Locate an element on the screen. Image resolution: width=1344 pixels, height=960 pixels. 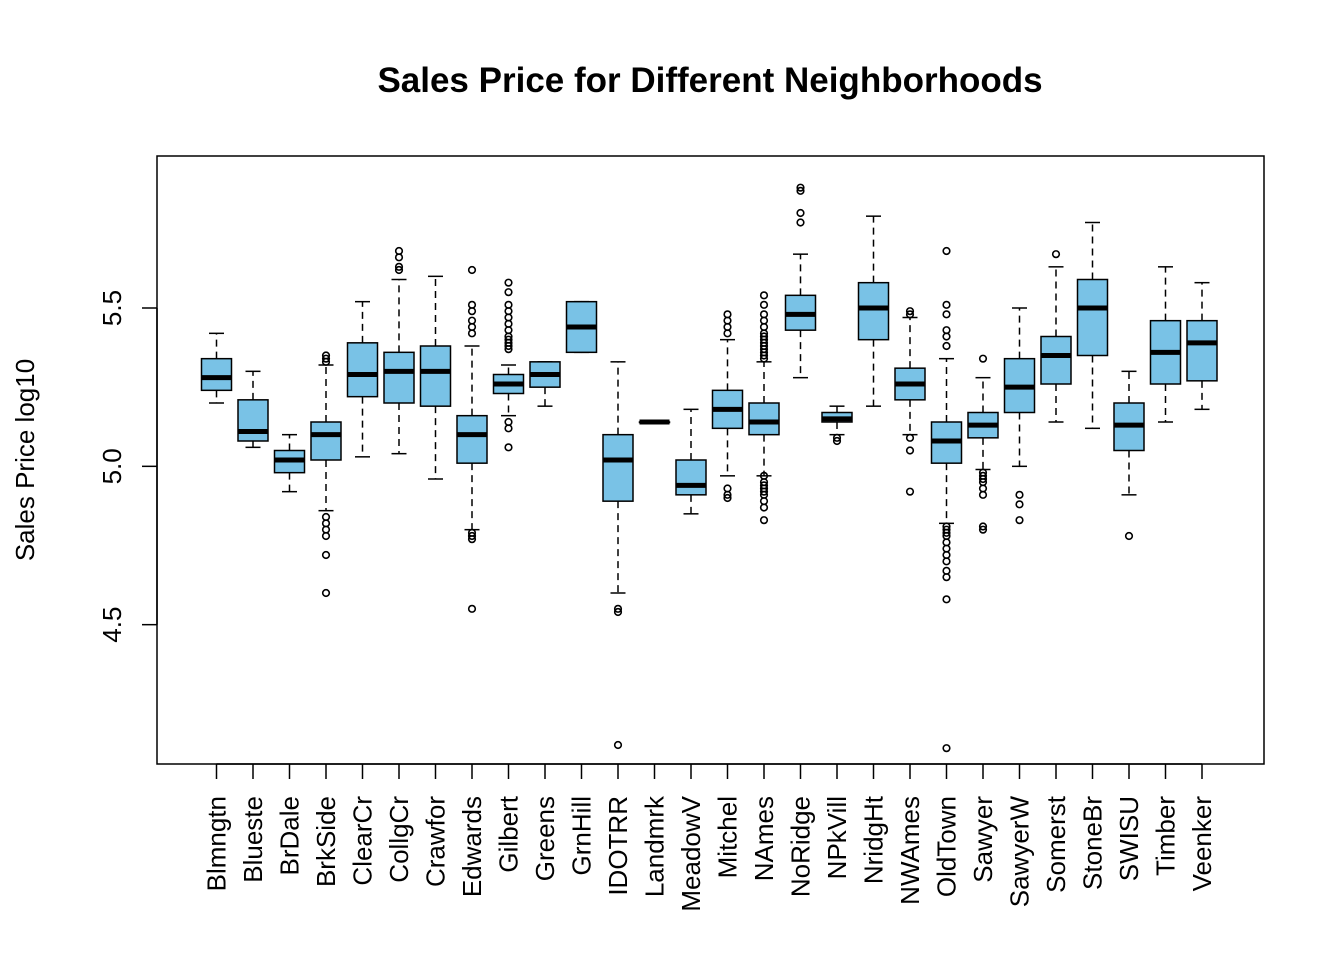
x-tick-label: NWAmes is located at coordinates (910, 850).